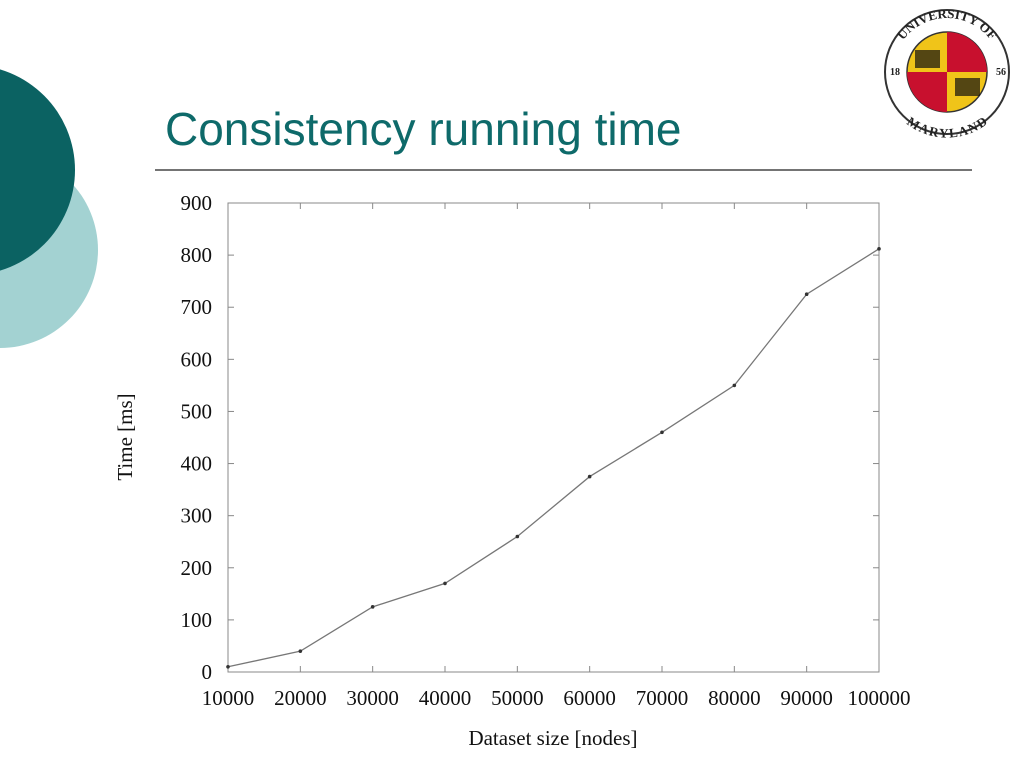 The image size is (1024, 768). What do you see at coordinates (589, 698) in the screenshot?
I see `x-tick-label: 60000` at bounding box center [589, 698].